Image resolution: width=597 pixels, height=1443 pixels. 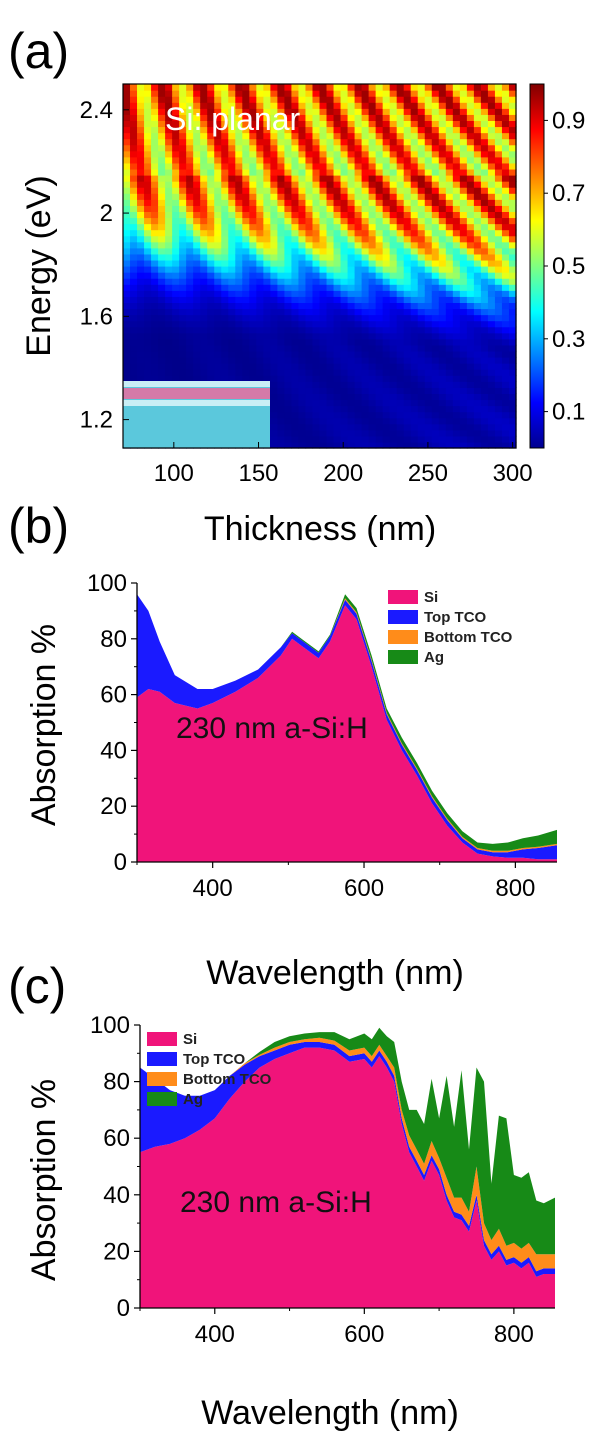 I want to click on panel-b-areas, so click(x=347, y=728).